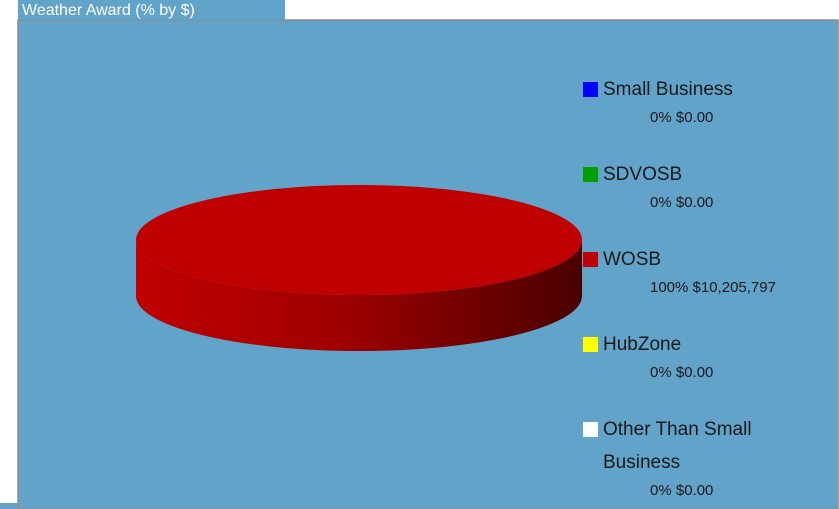 Image resolution: width=839 pixels, height=509 pixels. I want to click on legend-label: Other Than Small Business, so click(677, 446).